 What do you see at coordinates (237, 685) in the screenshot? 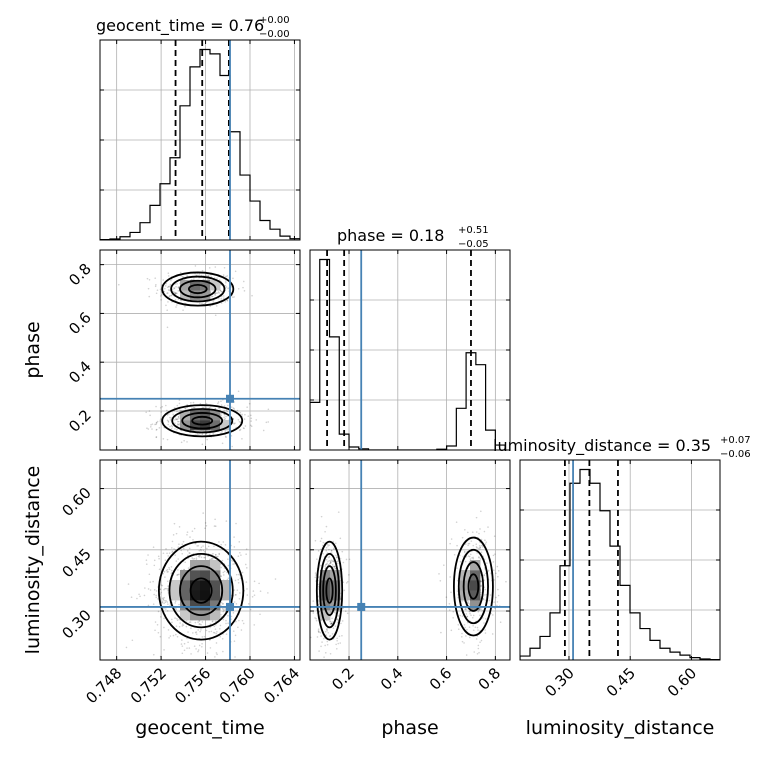
I see `tick-label-x-geocent_time: 0.760` at bounding box center [237, 685].